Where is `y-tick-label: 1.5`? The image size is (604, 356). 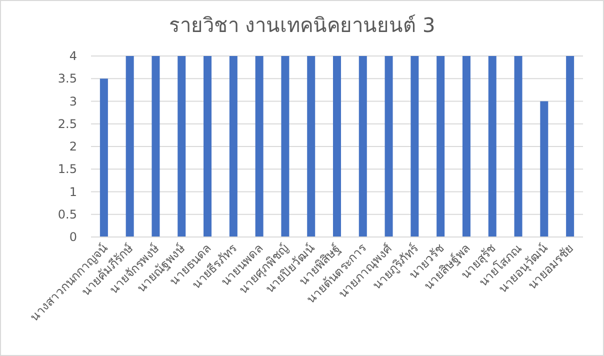
y-tick-label: 1.5 is located at coordinates (67, 169).